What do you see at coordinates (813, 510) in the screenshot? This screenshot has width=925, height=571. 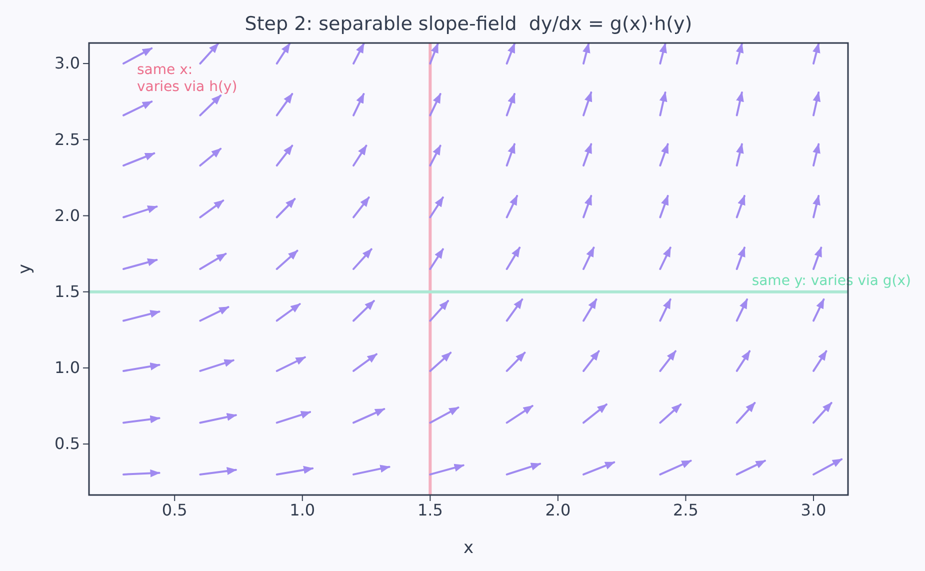 I see `x-tick-label: 3.0` at bounding box center [813, 510].